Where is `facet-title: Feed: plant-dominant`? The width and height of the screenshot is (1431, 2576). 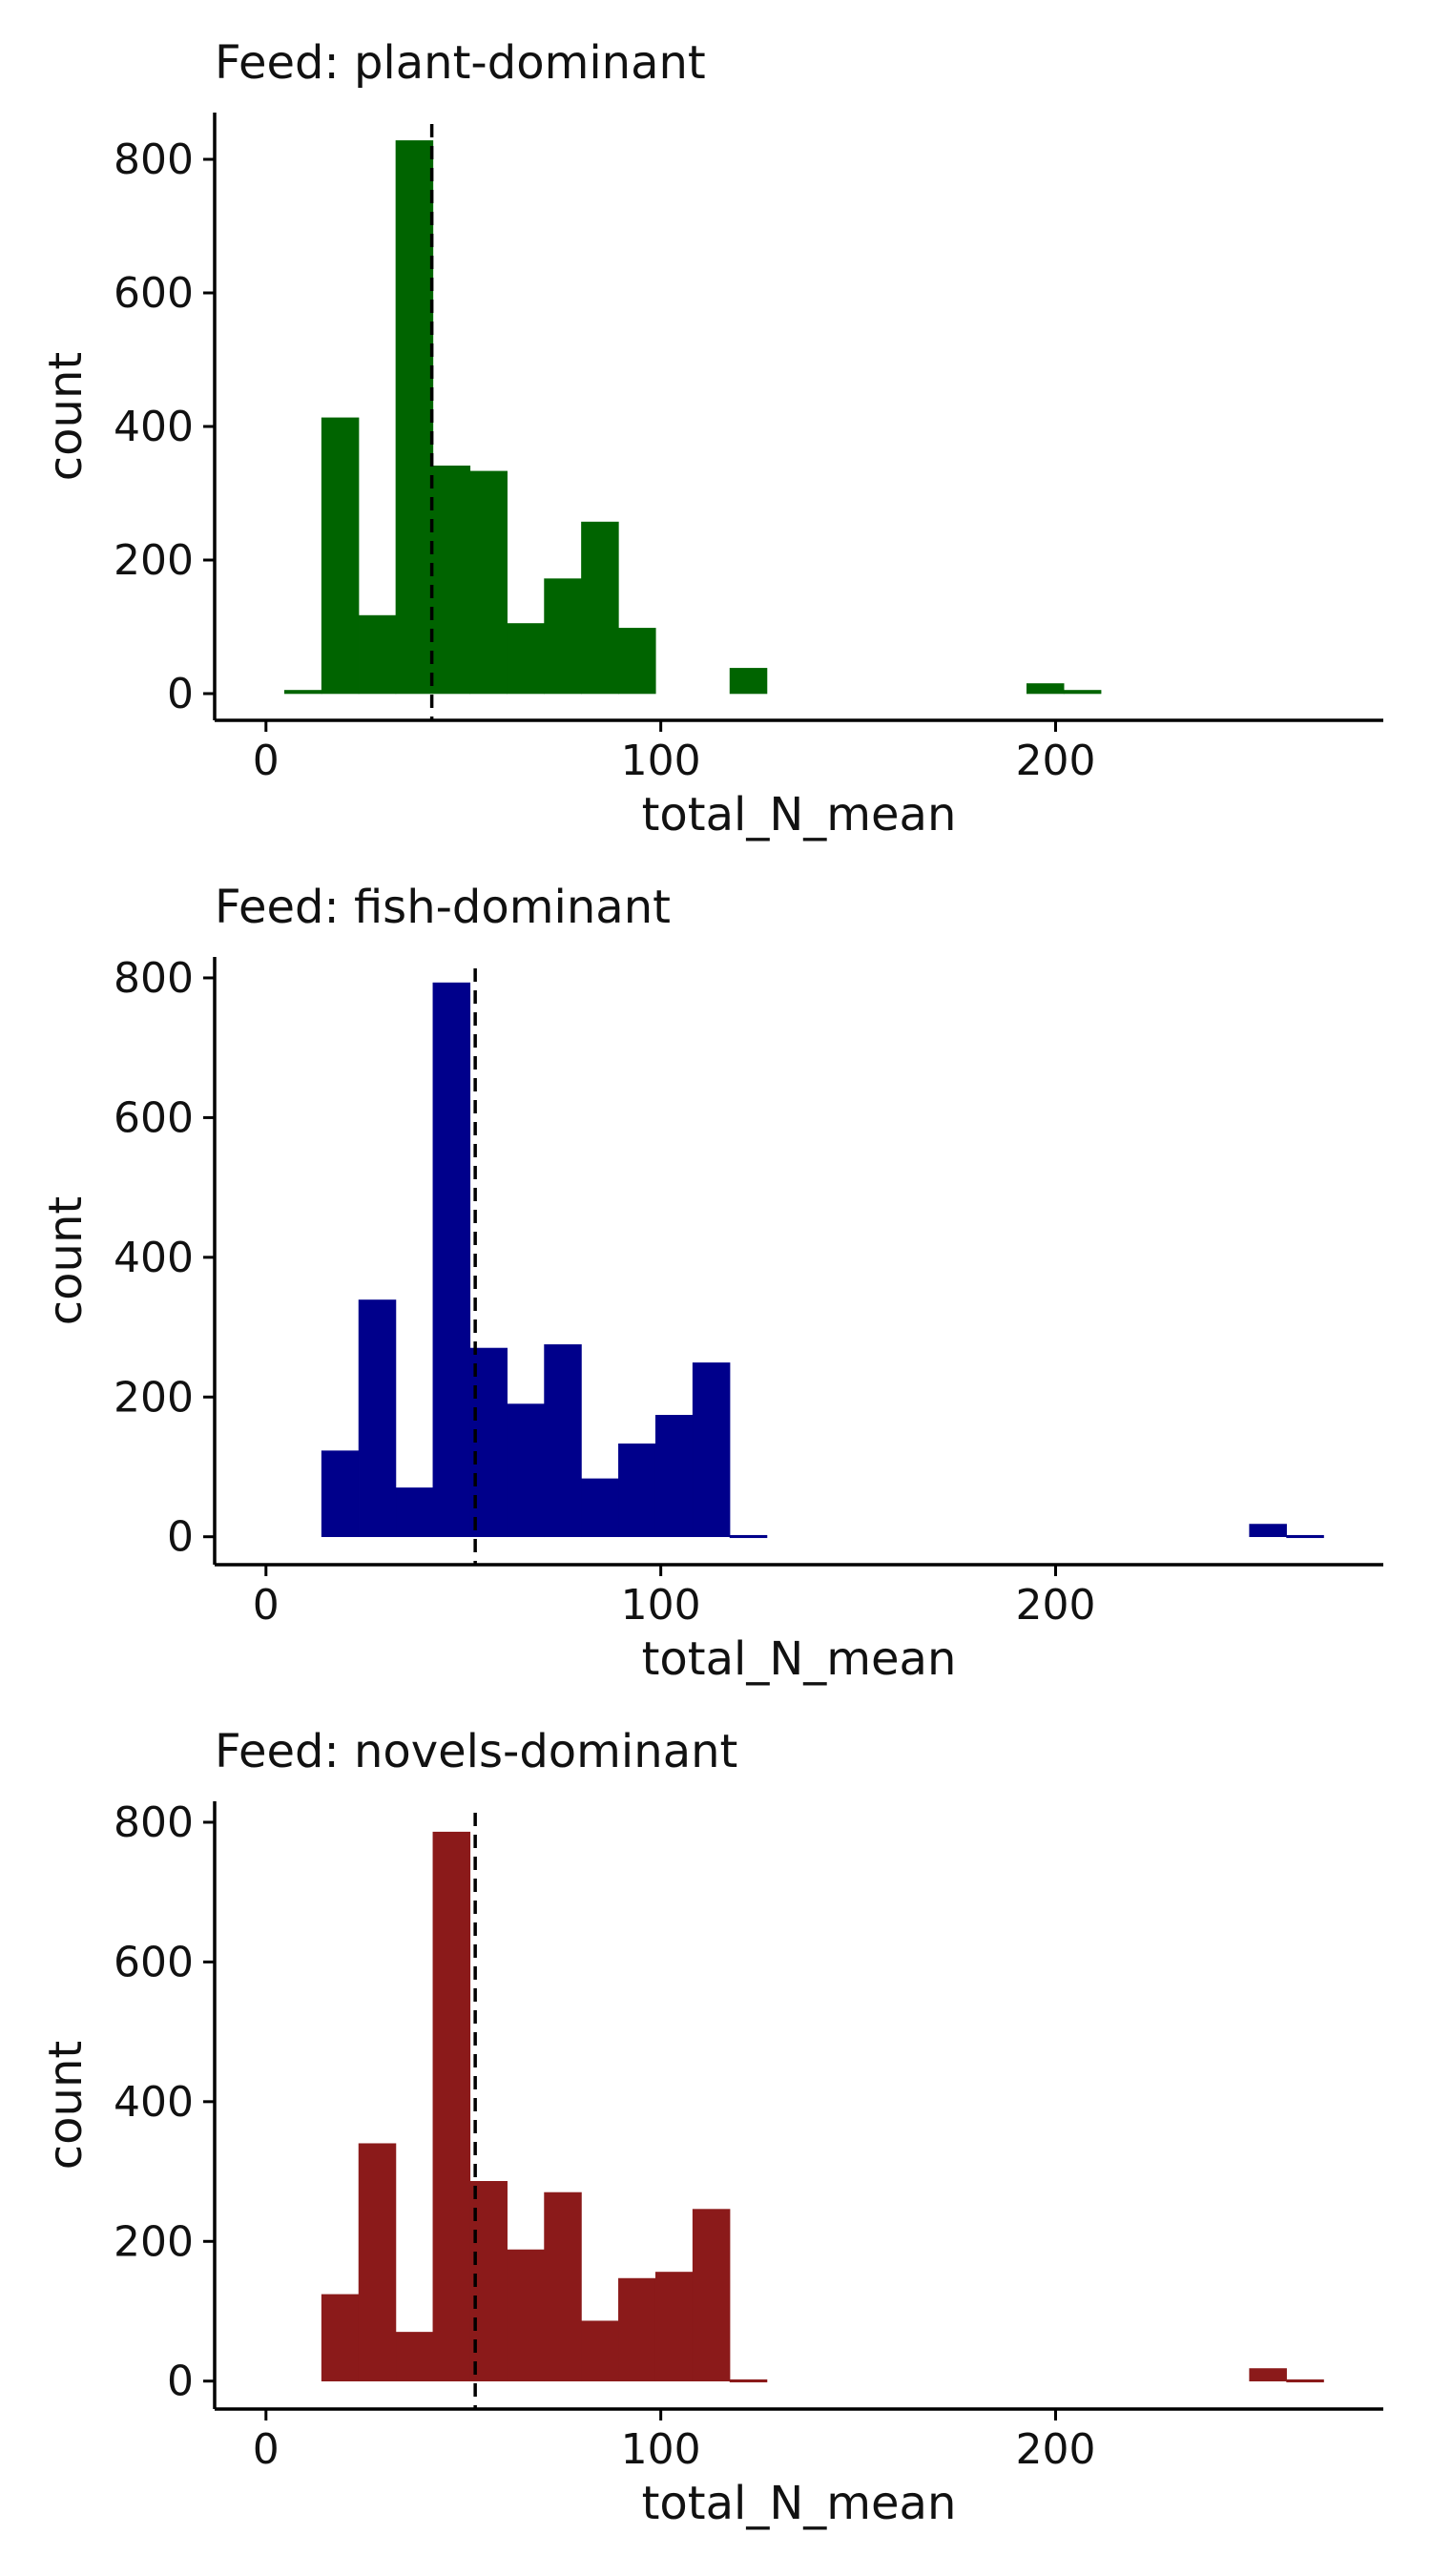 facet-title: Feed: plant-dominant is located at coordinates (460, 63).